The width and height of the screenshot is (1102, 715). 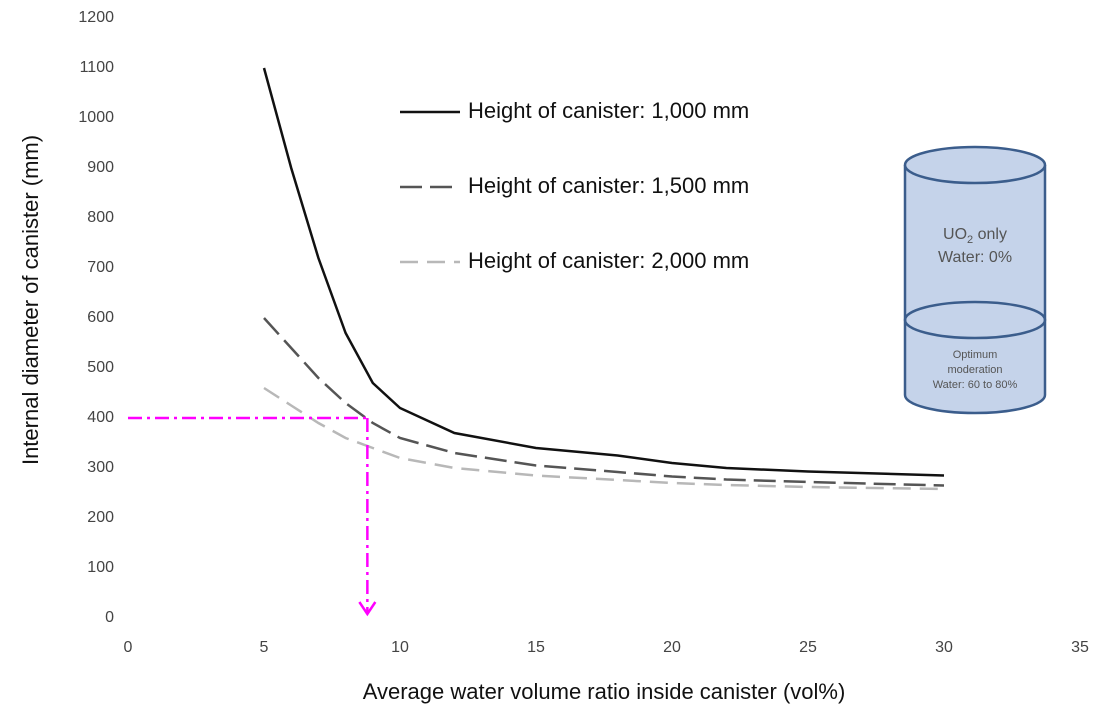 What do you see at coordinates (128, 647) in the screenshot?
I see `x-tick-label: 0` at bounding box center [128, 647].